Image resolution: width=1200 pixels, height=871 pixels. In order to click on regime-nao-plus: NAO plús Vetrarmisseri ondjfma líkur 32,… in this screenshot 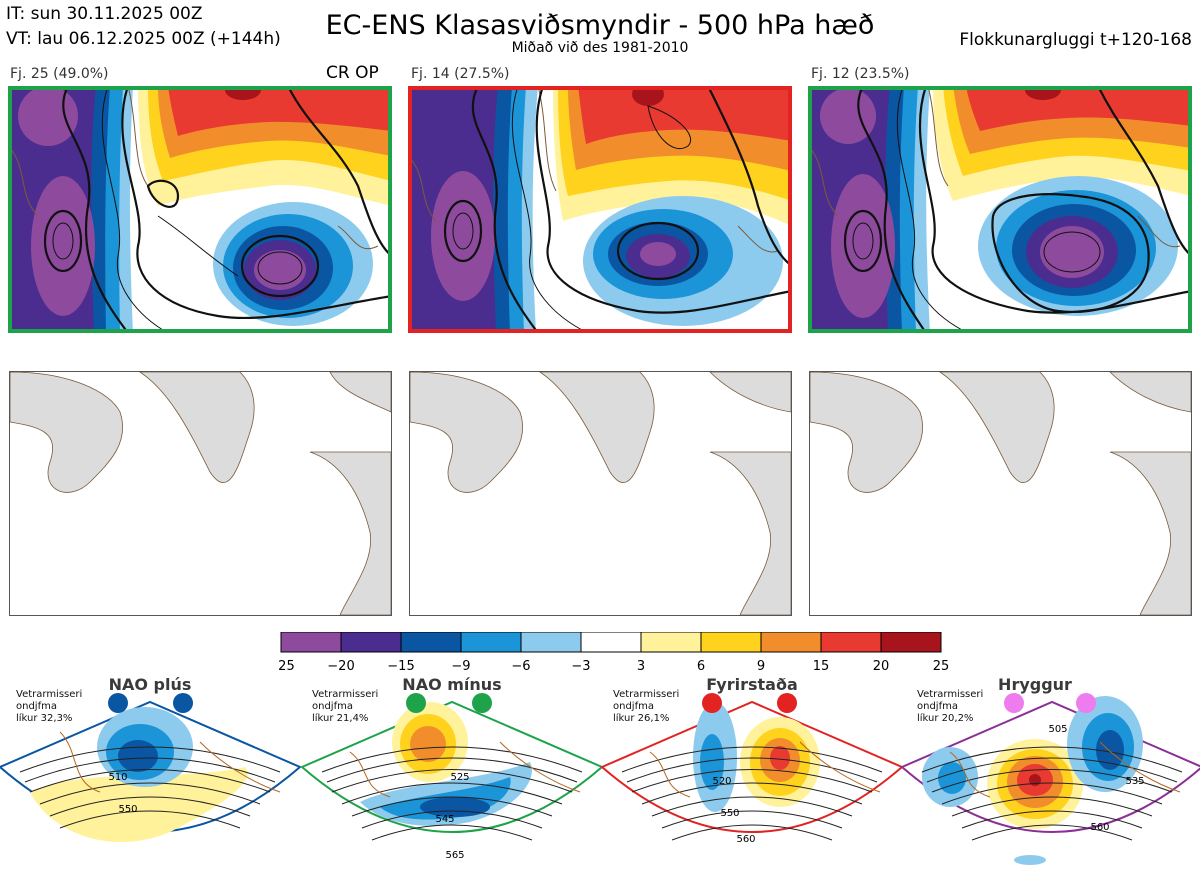, I will do `click(151, 759)`.